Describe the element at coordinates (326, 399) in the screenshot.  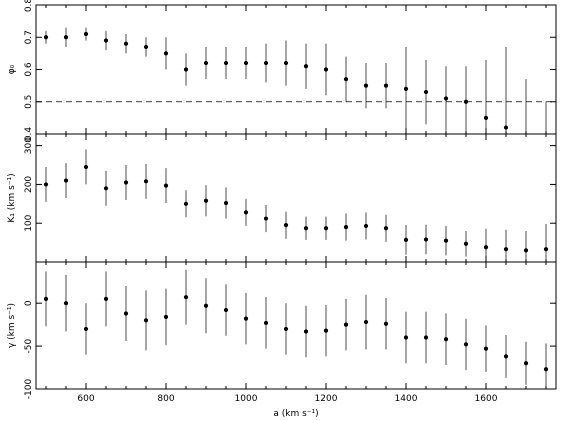
I see `x-tick-label: 1200` at that location.